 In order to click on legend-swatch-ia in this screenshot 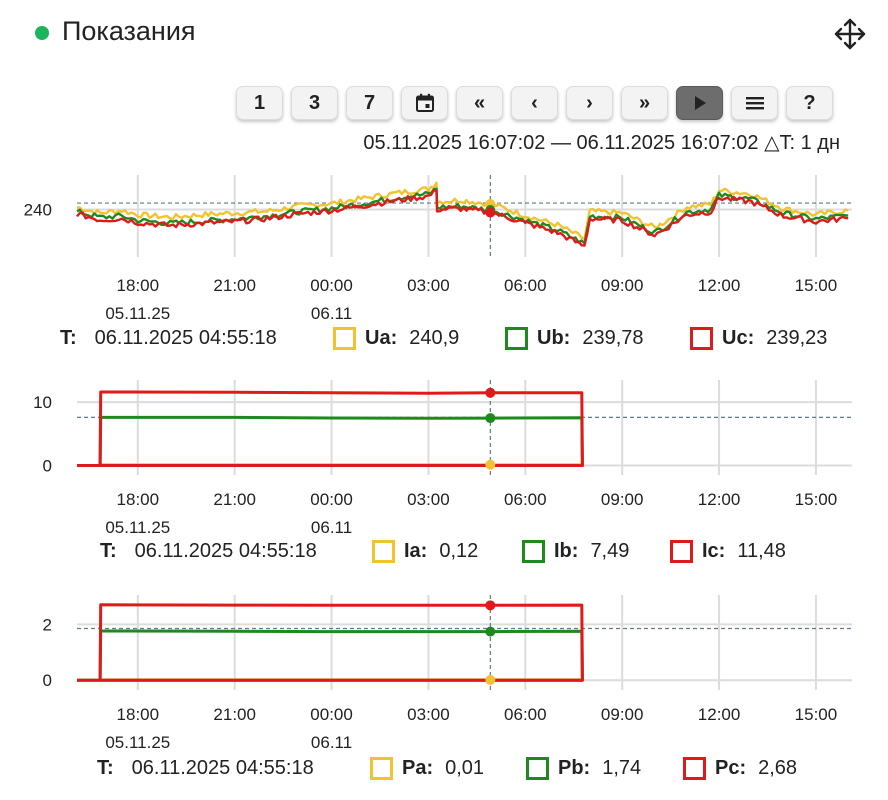, I will do `click(383, 551)`.